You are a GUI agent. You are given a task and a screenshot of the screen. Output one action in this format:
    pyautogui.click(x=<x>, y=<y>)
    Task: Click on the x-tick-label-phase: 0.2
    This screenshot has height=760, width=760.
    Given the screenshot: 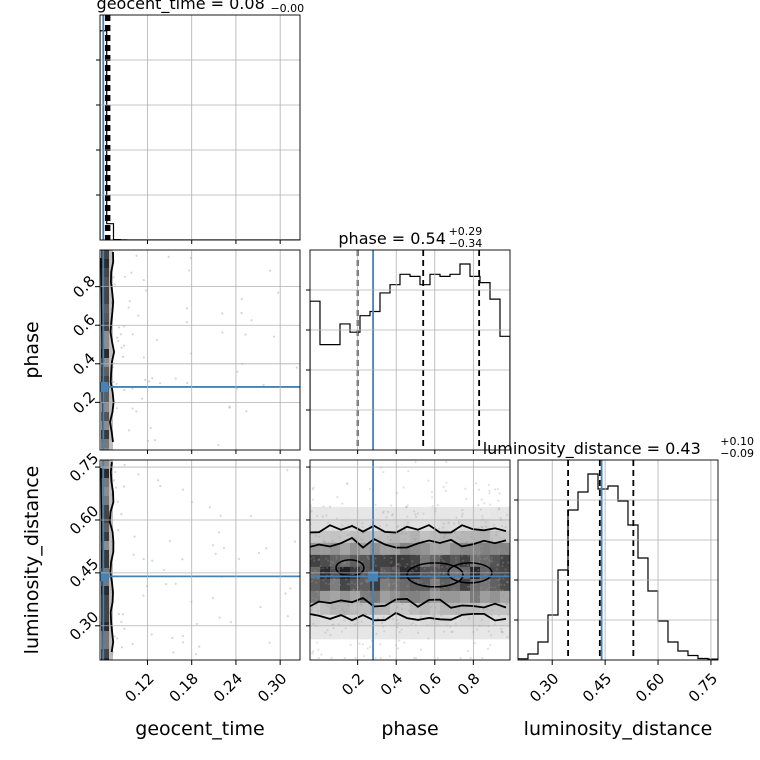 What is the action you would take?
    pyautogui.click(x=353, y=685)
    